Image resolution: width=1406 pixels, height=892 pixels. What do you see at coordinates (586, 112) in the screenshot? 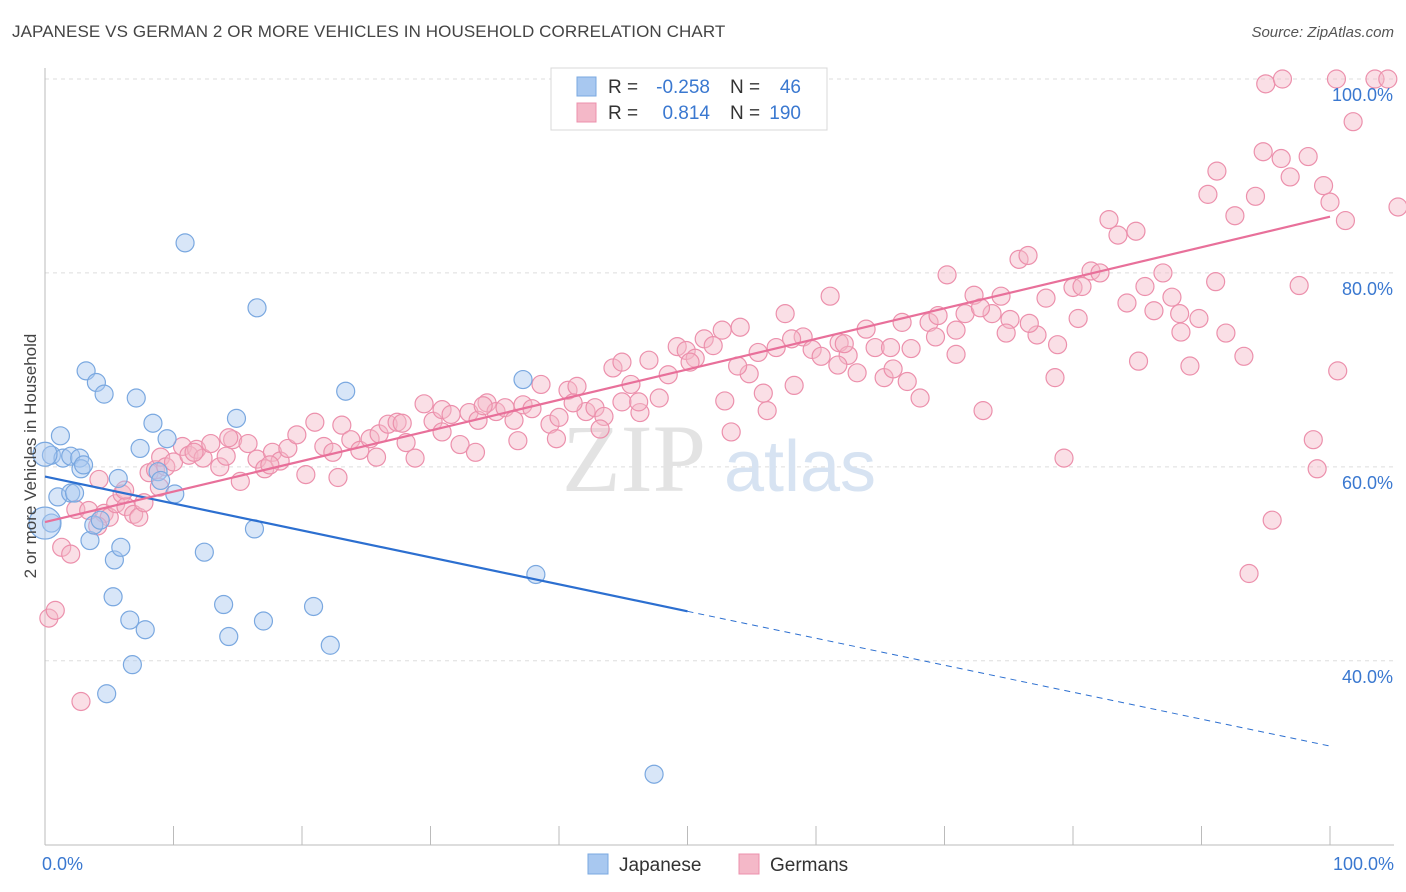
I see `legend-swatch-germans` at bounding box center [586, 112].